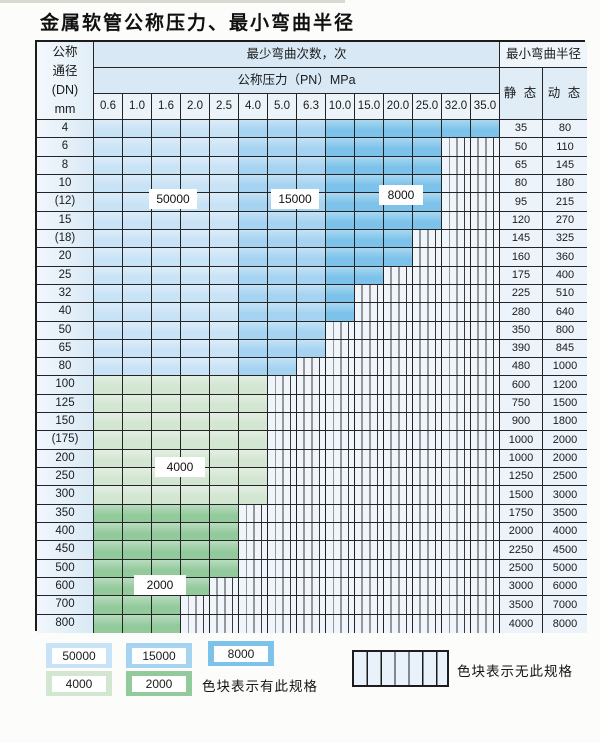  I want to click on header-pressure-title: 公称压力（PN）MPa, so click(297, 81).